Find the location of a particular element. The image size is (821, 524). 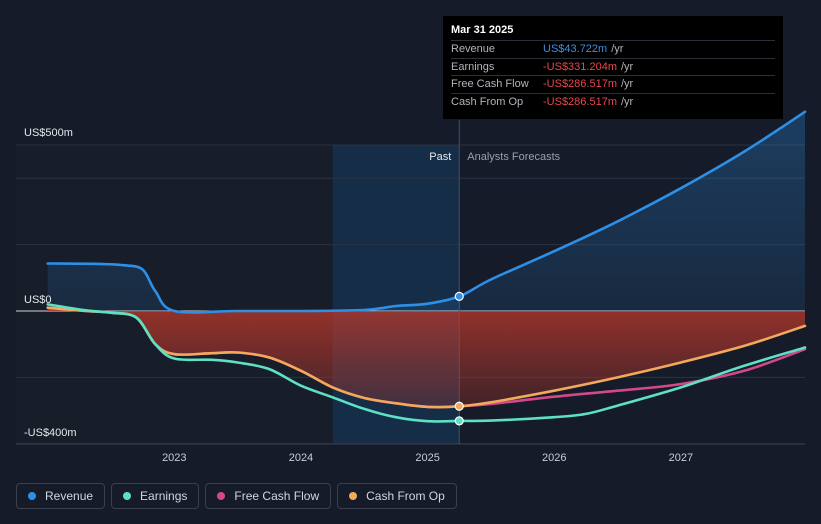

legend-item-earnings: Earnings is located at coordinates (155, 496).